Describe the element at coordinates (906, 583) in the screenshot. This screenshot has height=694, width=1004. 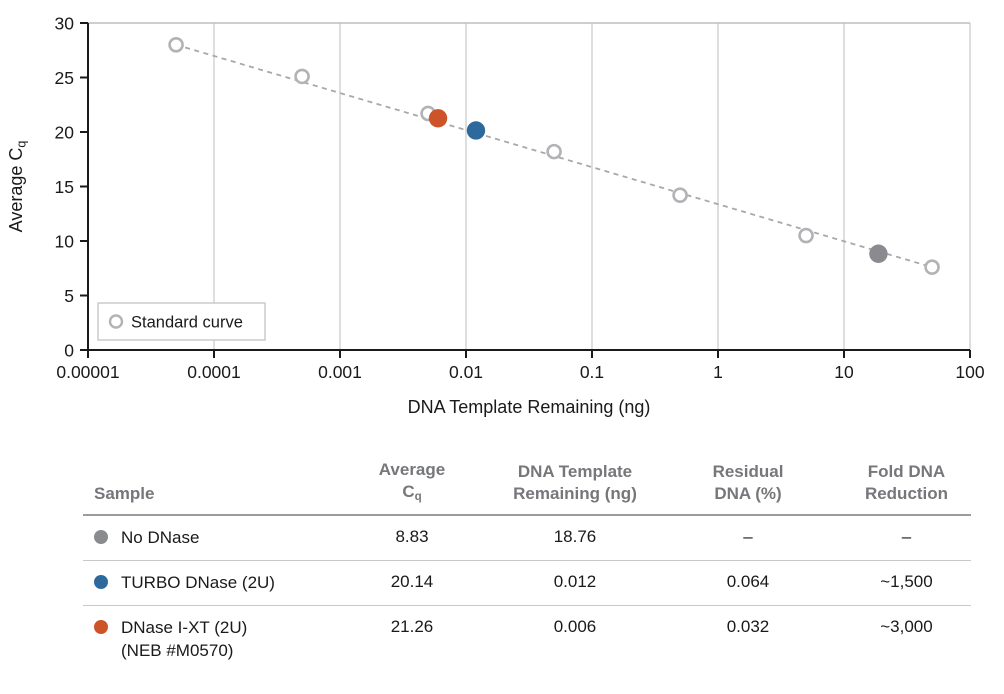
I see `fold-reduction-value: ~1,500` at that location.